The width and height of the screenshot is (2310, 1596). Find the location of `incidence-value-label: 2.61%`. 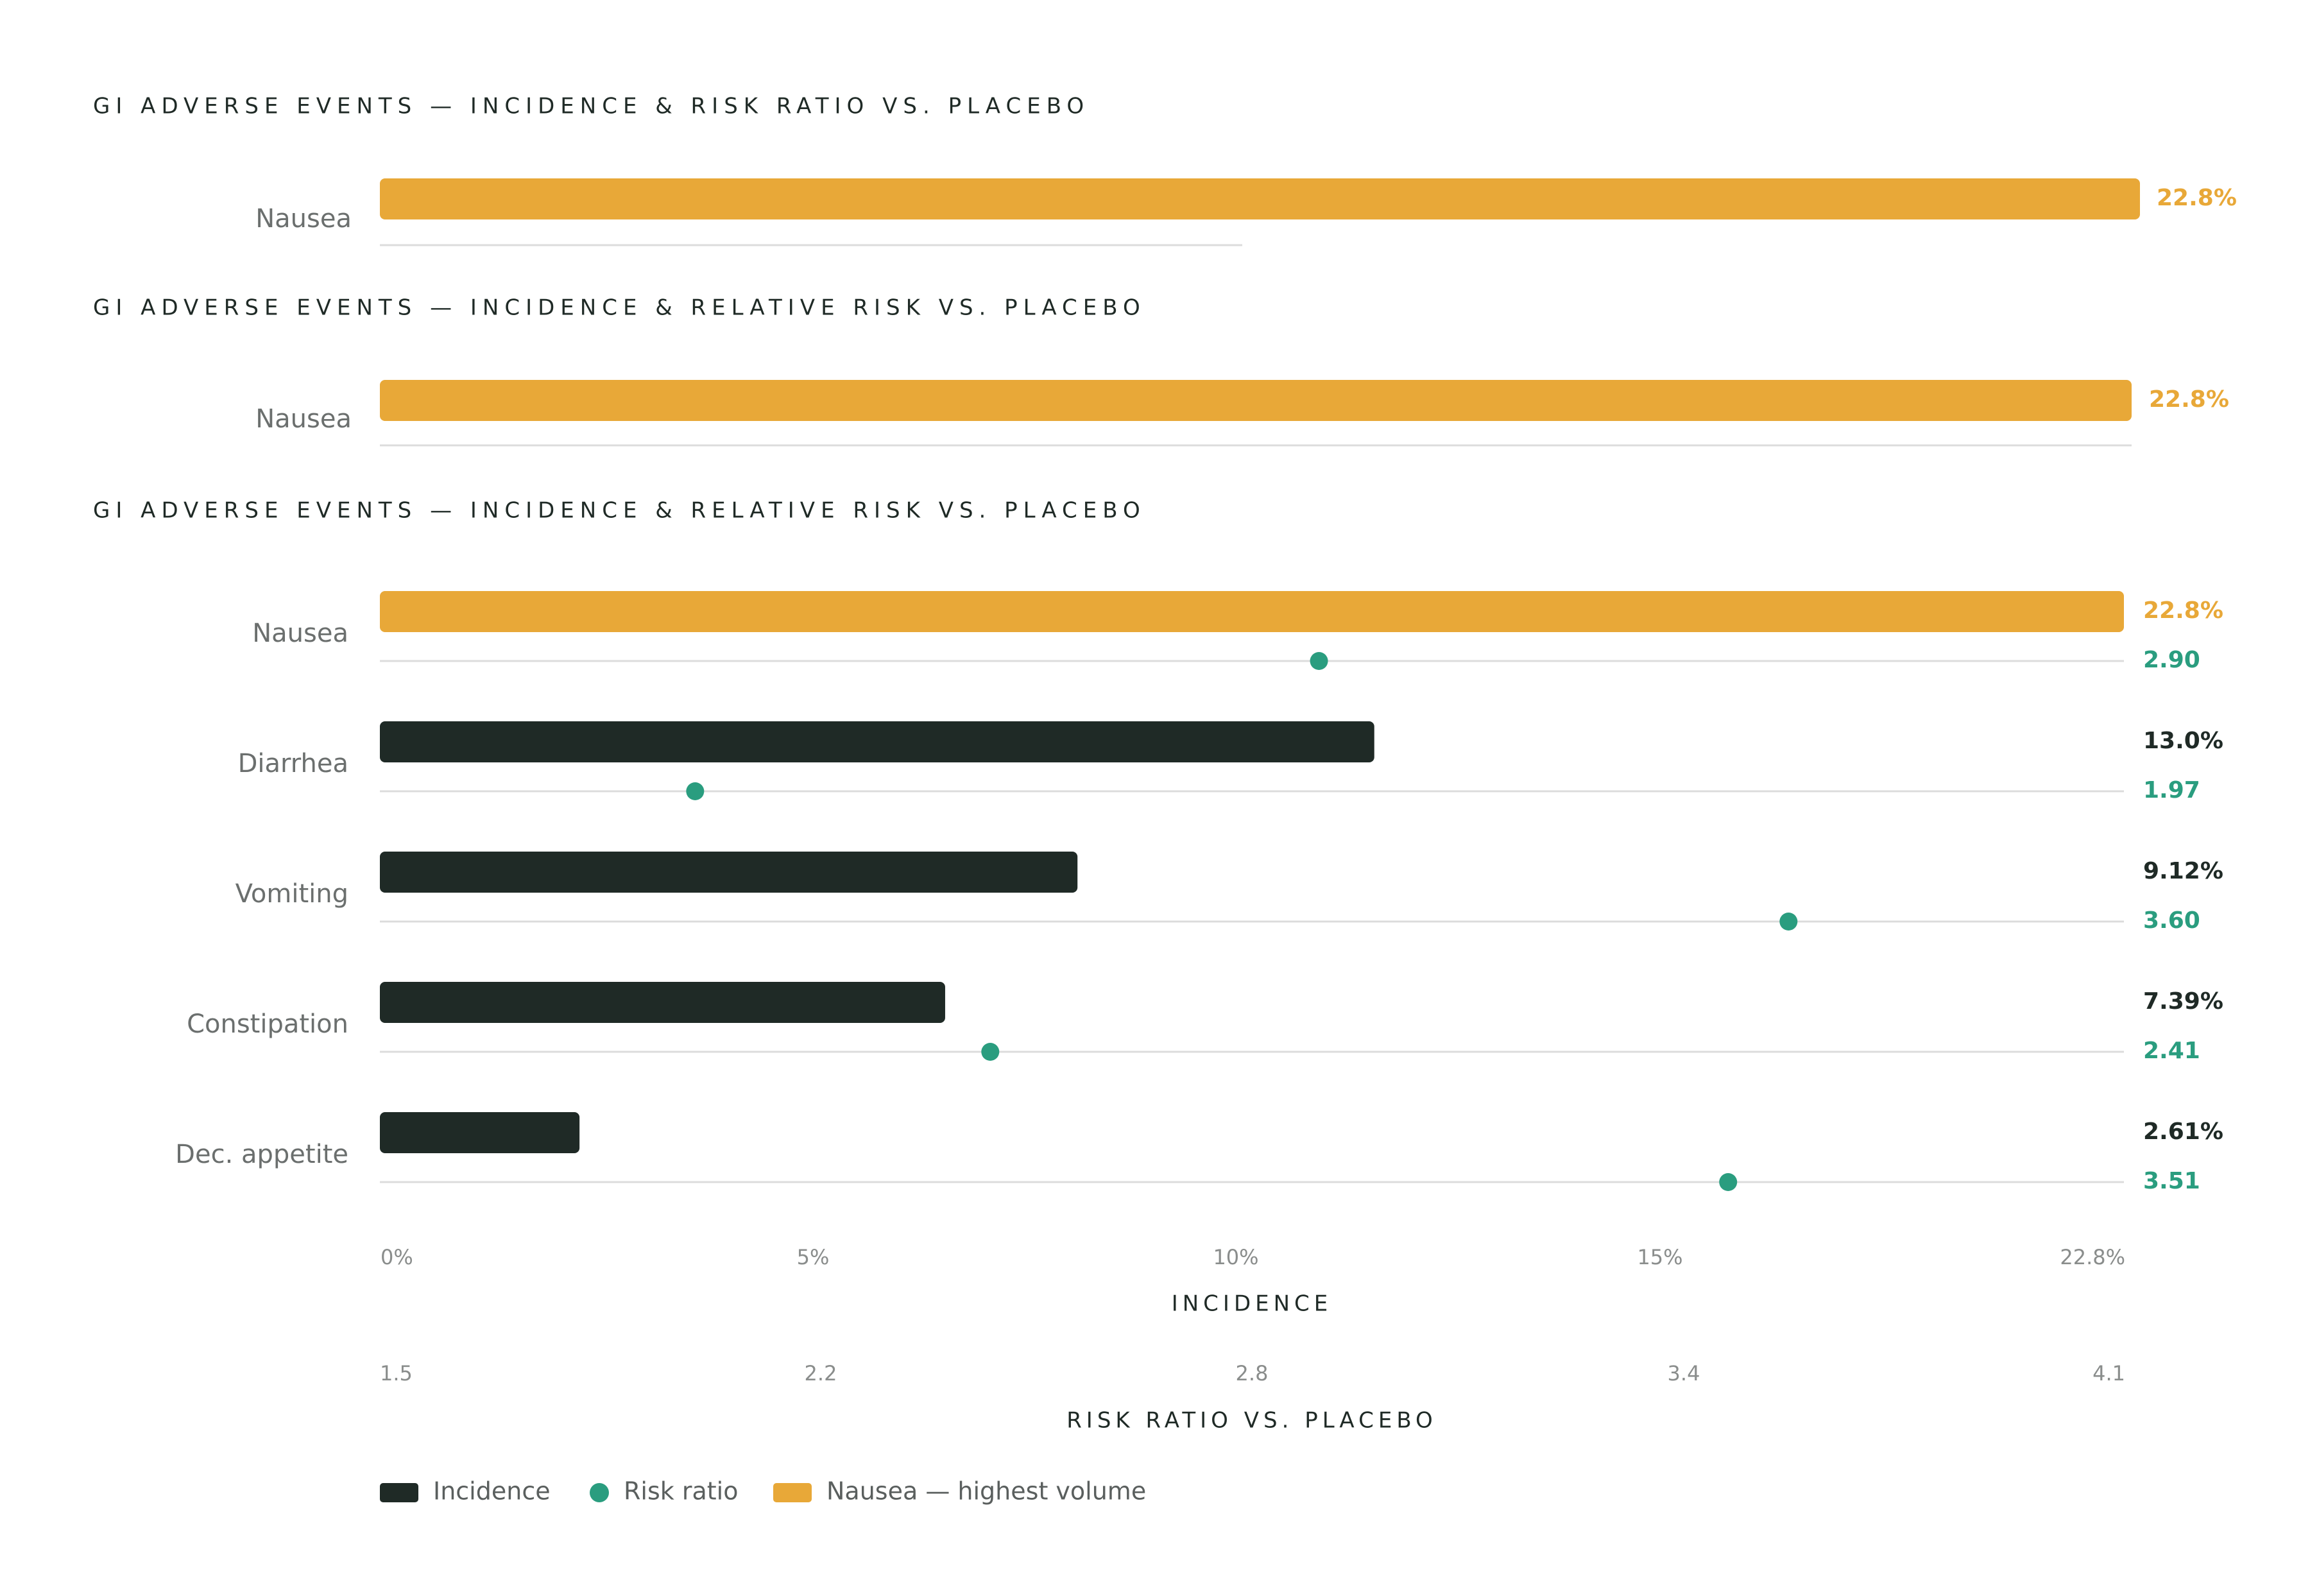

incidence-value-label: 2.61% is located at coordinates (2183, 1132).